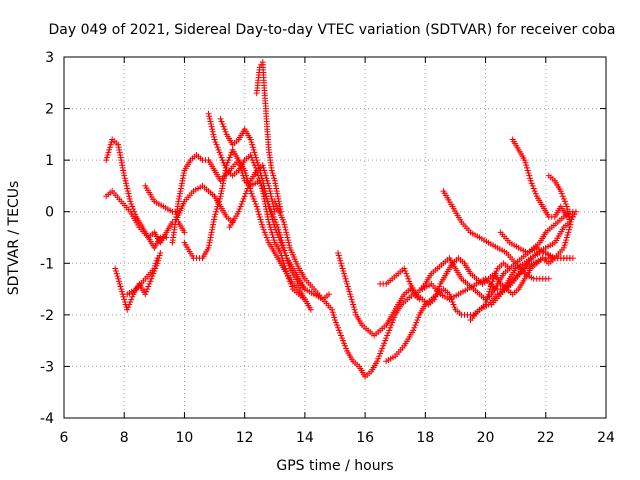  What do you see at coordinates (185, 438) in the screenshot?
I see `x-tick-label: 10` at bounding box center [185, 438].